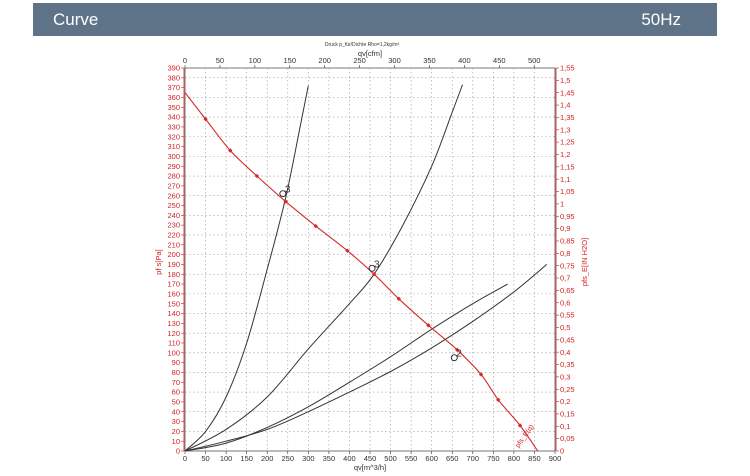 This screenshot has height=476, width=750. What do you see at coordinates (178, 451) in the screenshot?
I see `y-tick-label: 0` at bounding box center [178, 451].